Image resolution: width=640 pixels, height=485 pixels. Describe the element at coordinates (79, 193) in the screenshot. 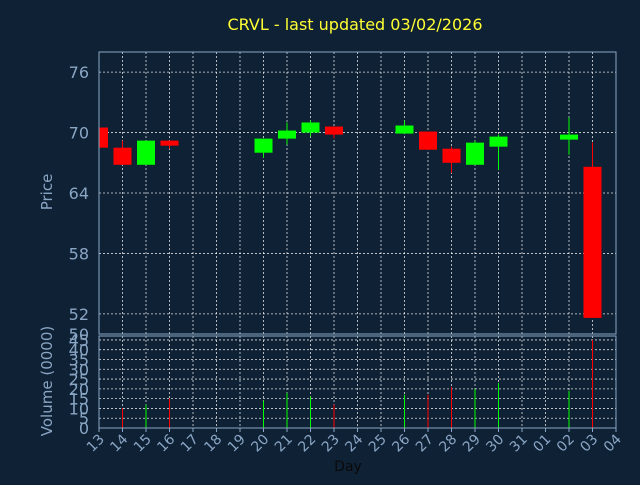

I see `price-tick-label: 64` at that location.